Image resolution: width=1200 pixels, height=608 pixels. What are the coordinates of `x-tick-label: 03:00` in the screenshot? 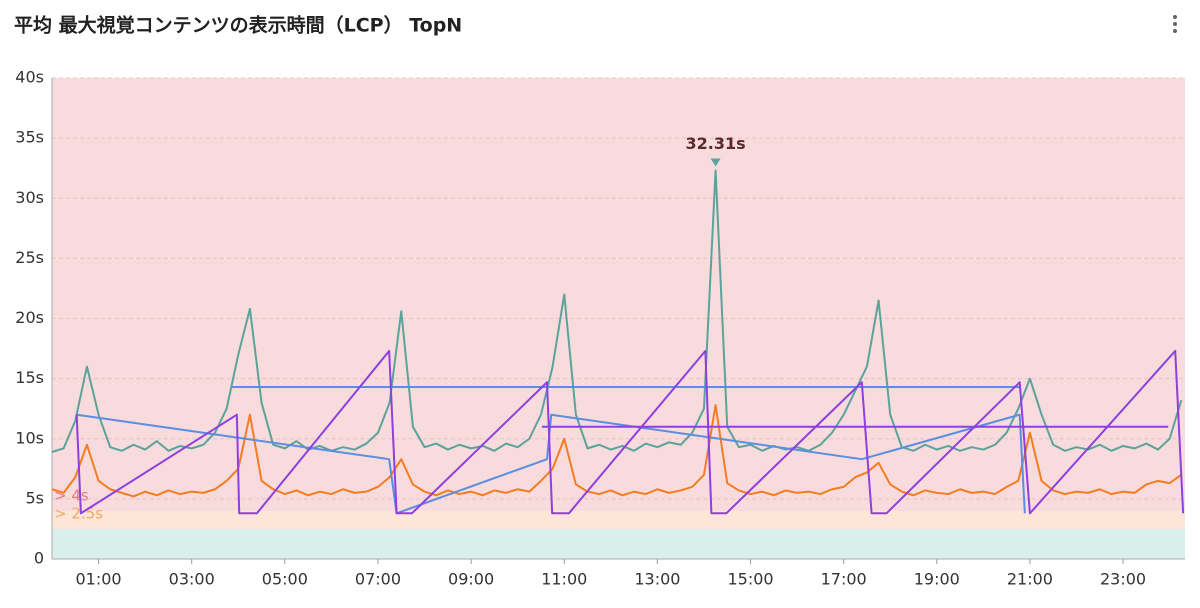 It's located at (192, 579).